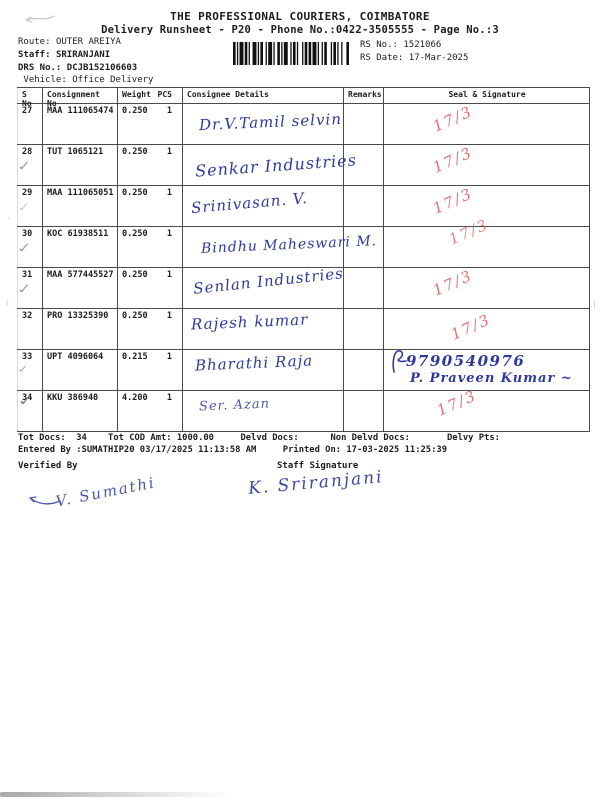 This screenshot has height=800, width=600. Describe the element at coordinates (249, 203) in the screenshot. I see `consignee-handwriting: Srinivasan. V.` at that location.